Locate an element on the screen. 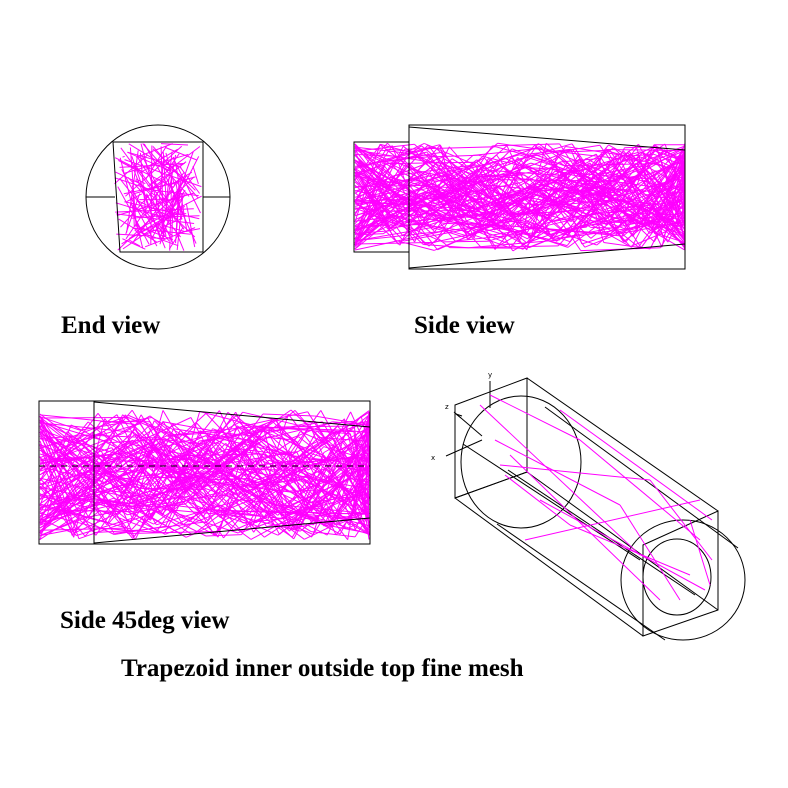 This screenshot has height=788, width=788. iso-view-ray is located at coordinates (535, 417).